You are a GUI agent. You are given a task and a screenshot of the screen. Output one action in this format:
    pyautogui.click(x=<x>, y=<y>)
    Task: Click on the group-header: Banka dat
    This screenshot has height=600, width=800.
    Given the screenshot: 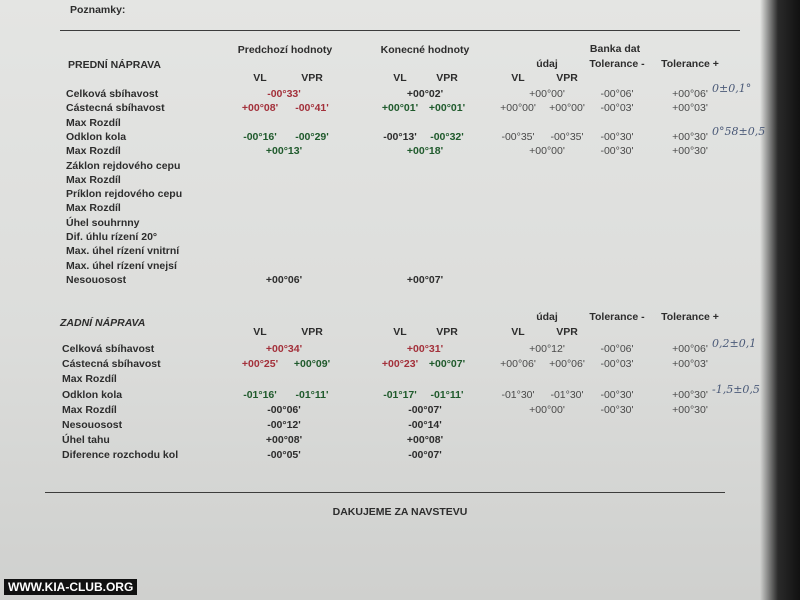 What is the action you would take?
    pyautogui.click(x=615, y=49)
    